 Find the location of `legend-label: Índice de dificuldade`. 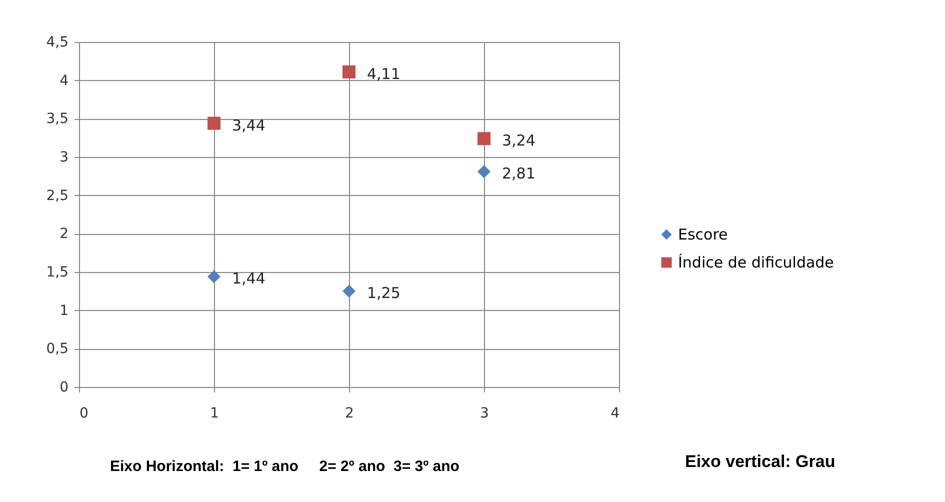

legend-label: Índice de dificuldade is located at coordinates (756, 263).